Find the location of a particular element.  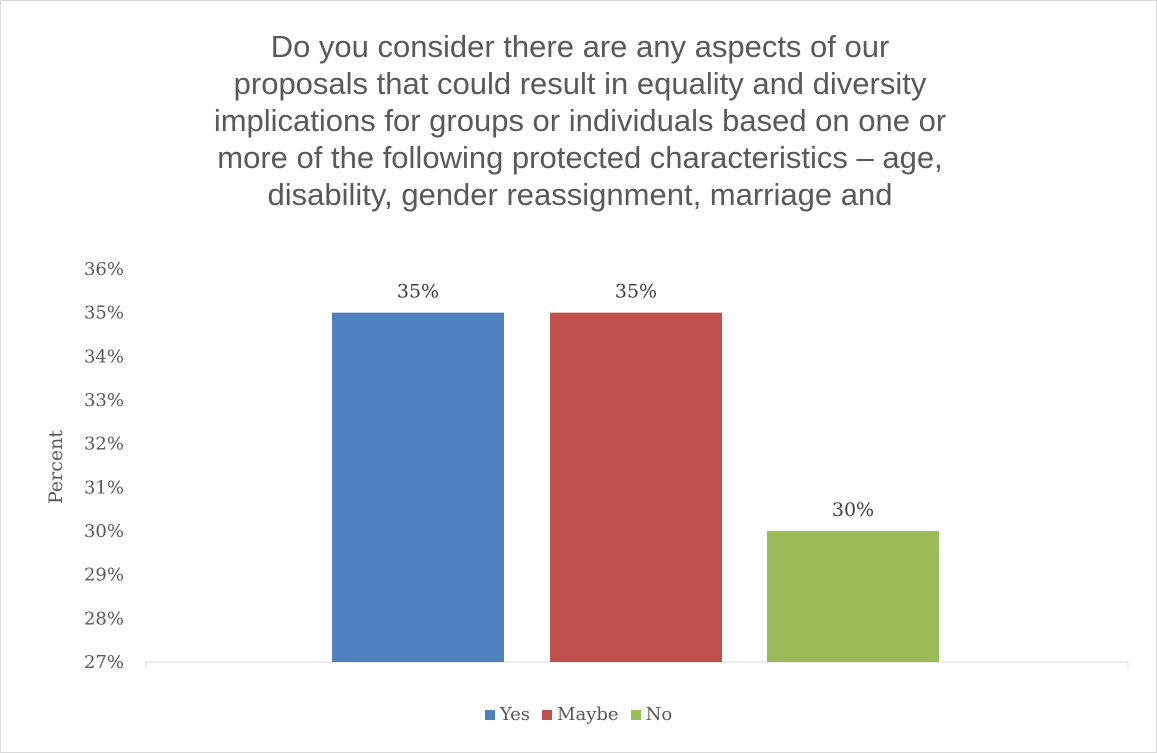

y-tick-label: 27% is located at coordinates (104, 662).